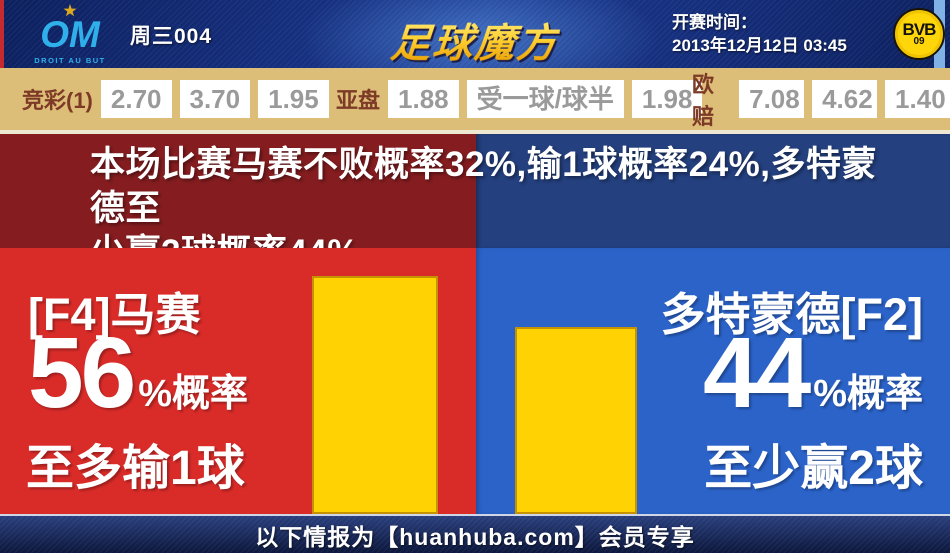 This screenshot has width=950, height=553. I want to click on dortmund-number: 09, so click(919, 41).